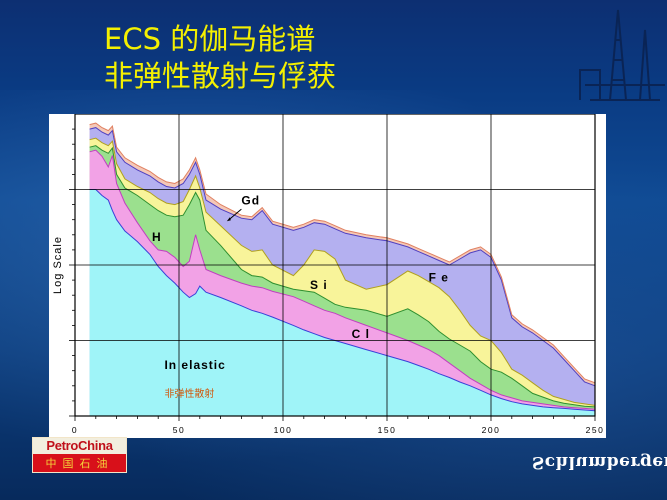 The height and width of the screenshot is (500, 667). What do you see at coordinates (179, 430) in the screenshot?
I see `x-tick-label: 50` at bounding box center [179, 430].